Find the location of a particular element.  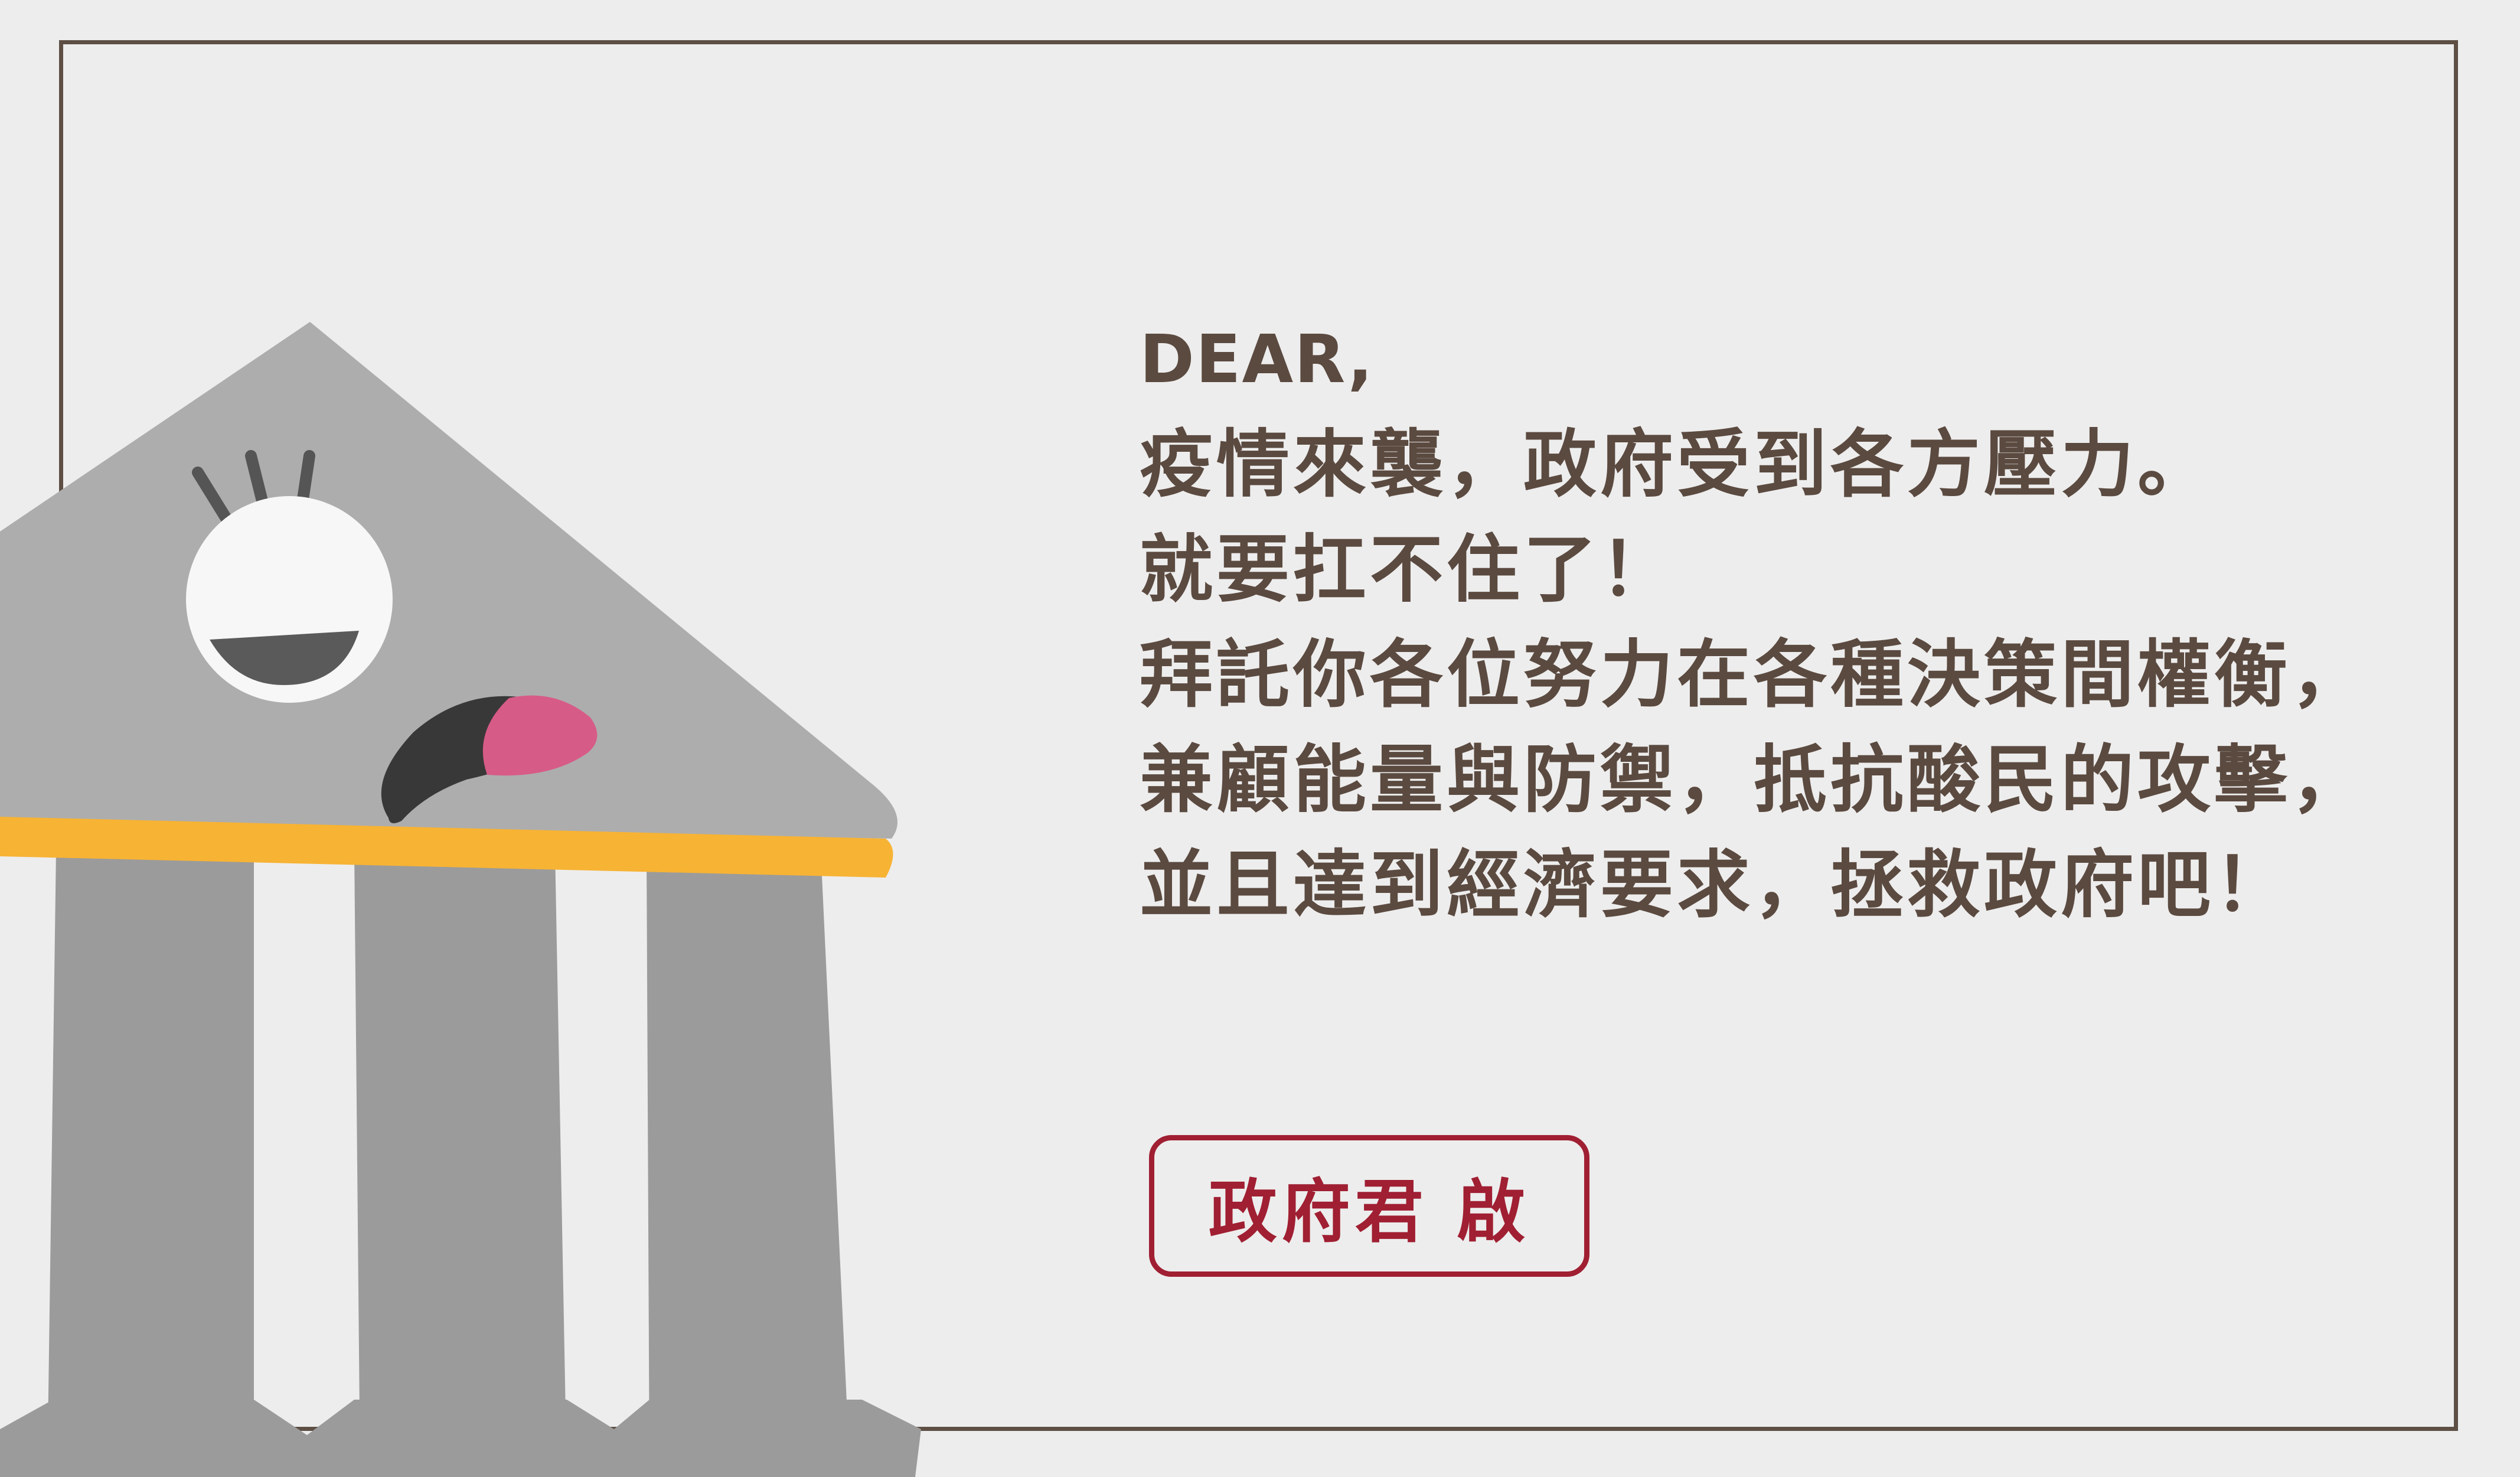

letter-line: 並且達到經濟要求，拯救政府吧！ is located at coordinates (1715, 885).